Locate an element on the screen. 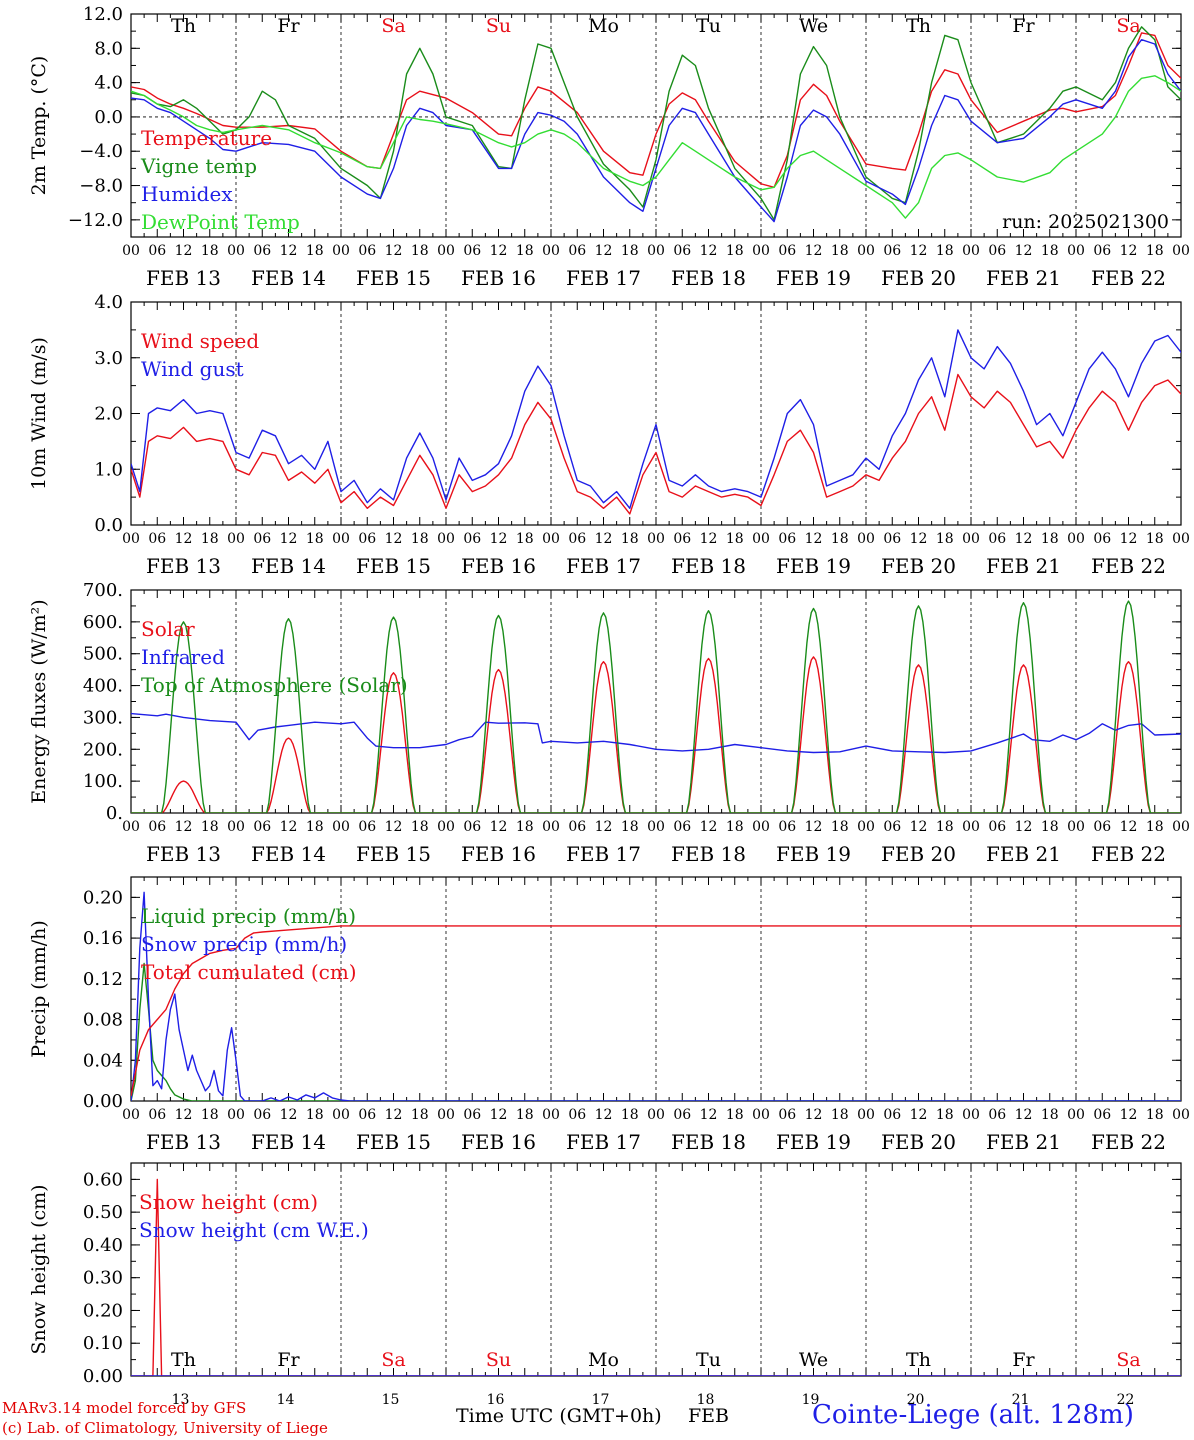  y-tick-label: 12.0 is located at coordinates (103, 14).